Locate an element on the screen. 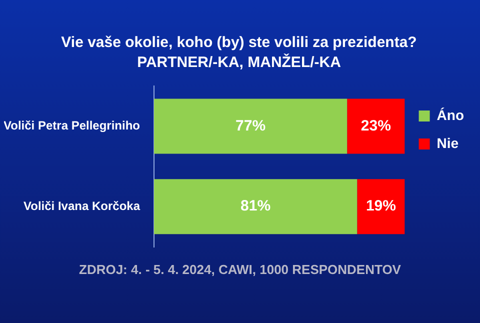  data-label: 77% is located at coordinates (251, 125).